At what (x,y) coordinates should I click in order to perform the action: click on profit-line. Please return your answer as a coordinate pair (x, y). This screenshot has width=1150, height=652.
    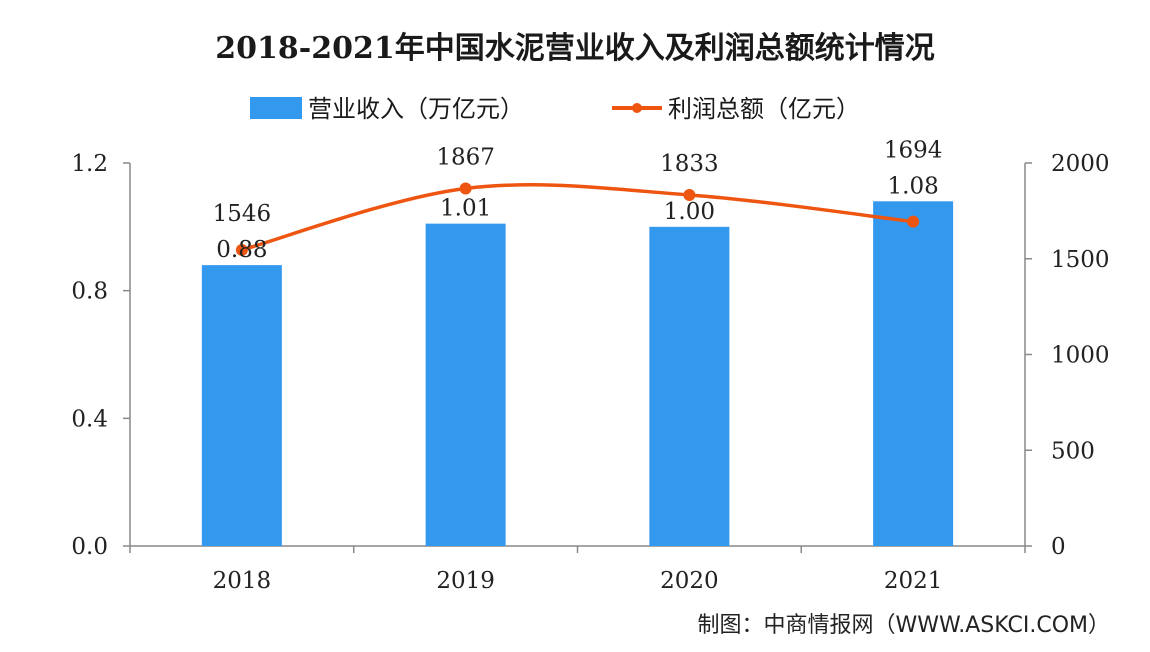
    Looking at the image, I should click on (577, 217).